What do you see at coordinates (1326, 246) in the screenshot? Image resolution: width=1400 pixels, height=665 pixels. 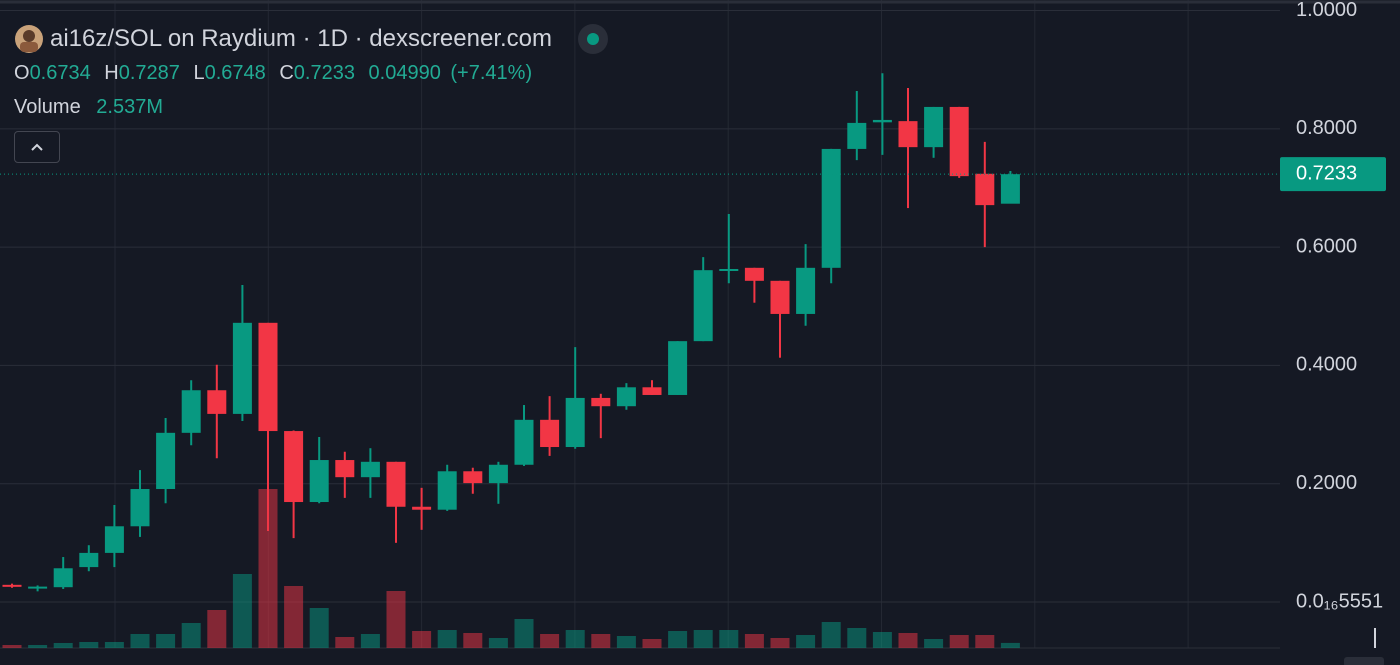 I see `y-tick-label: 0.6000` at bounding box center [1326, 246].